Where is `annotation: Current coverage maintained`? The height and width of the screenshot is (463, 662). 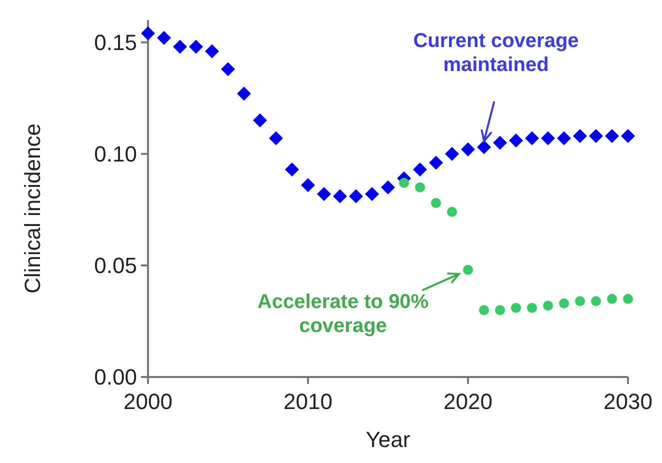
annotation: Current coverage maintained is located at coordinates (496, 53).